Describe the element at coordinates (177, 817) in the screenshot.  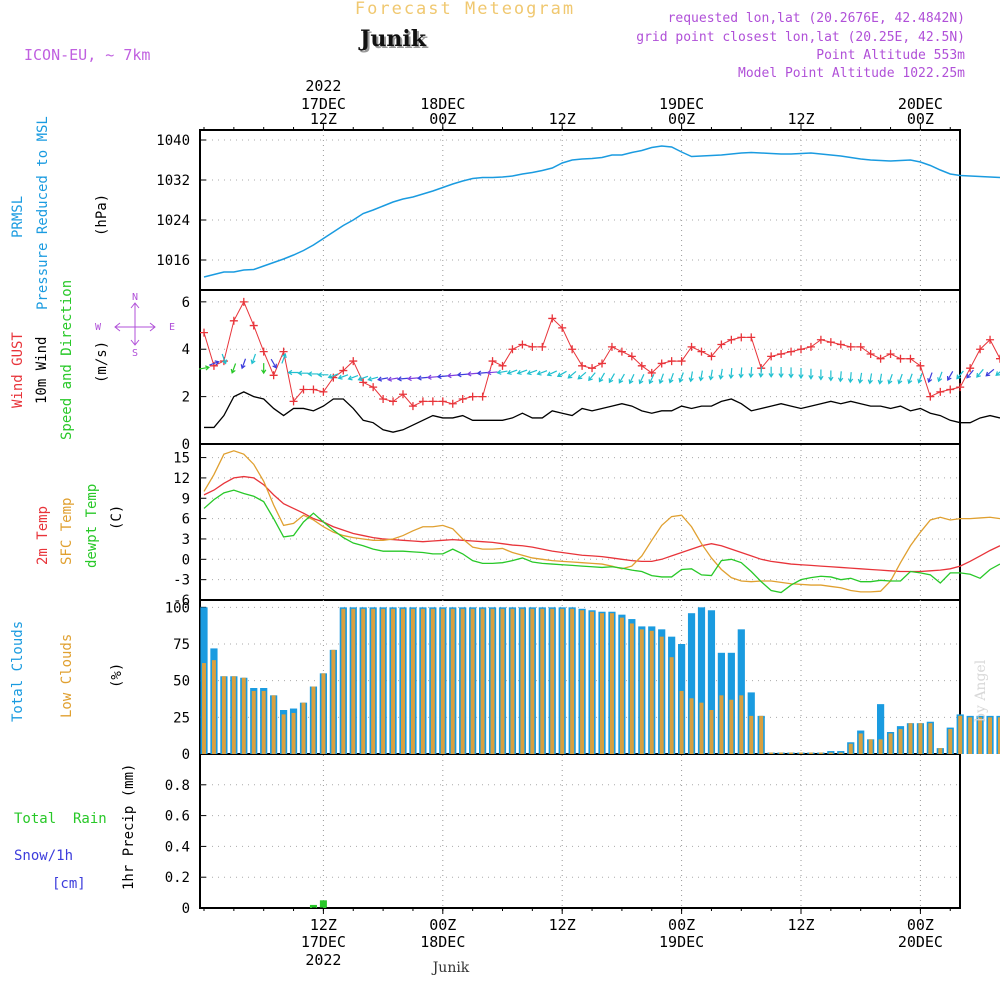
I see `y-tick-label: 0.6` at that location.